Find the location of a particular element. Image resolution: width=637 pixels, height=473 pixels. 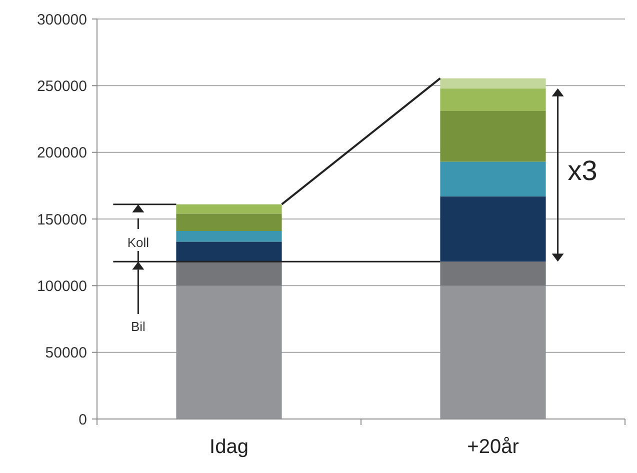

y-tick-label: 0 is located at coordinates (82, 419).